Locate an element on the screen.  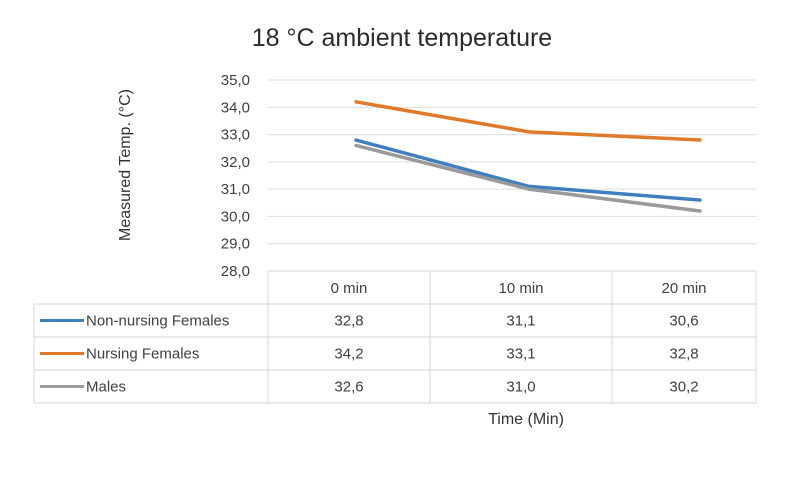
x-axis-title: Time (Min) is located at coordinates (526, 419).